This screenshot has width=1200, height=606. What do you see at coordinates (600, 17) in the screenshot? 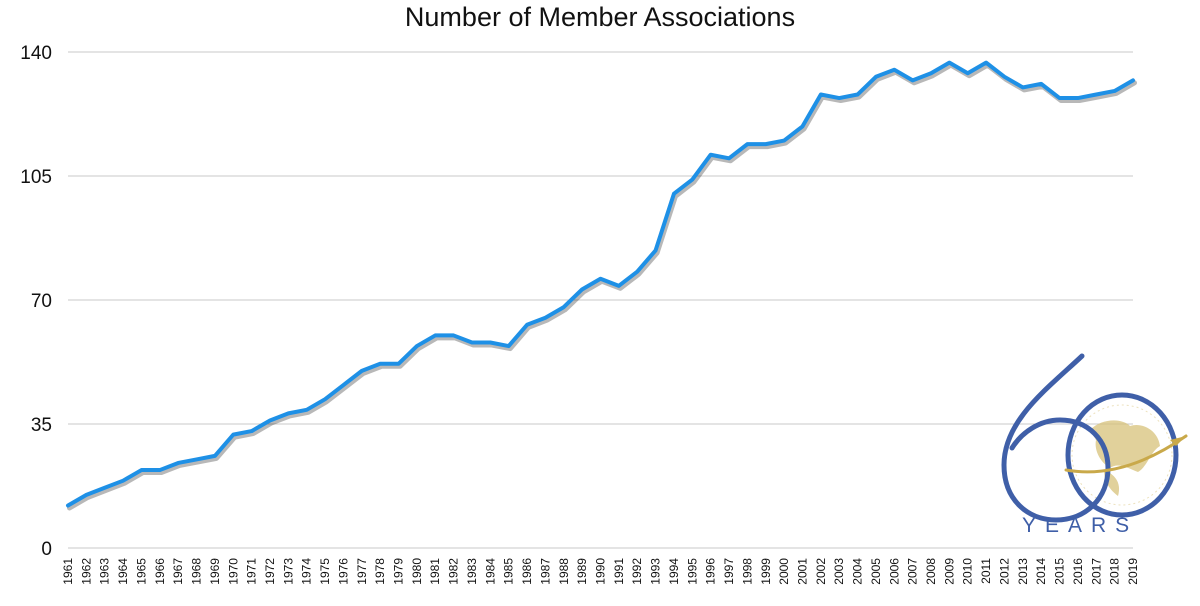
I see `chart-title: Number of Member Associations` at bounding box center [600, 17].